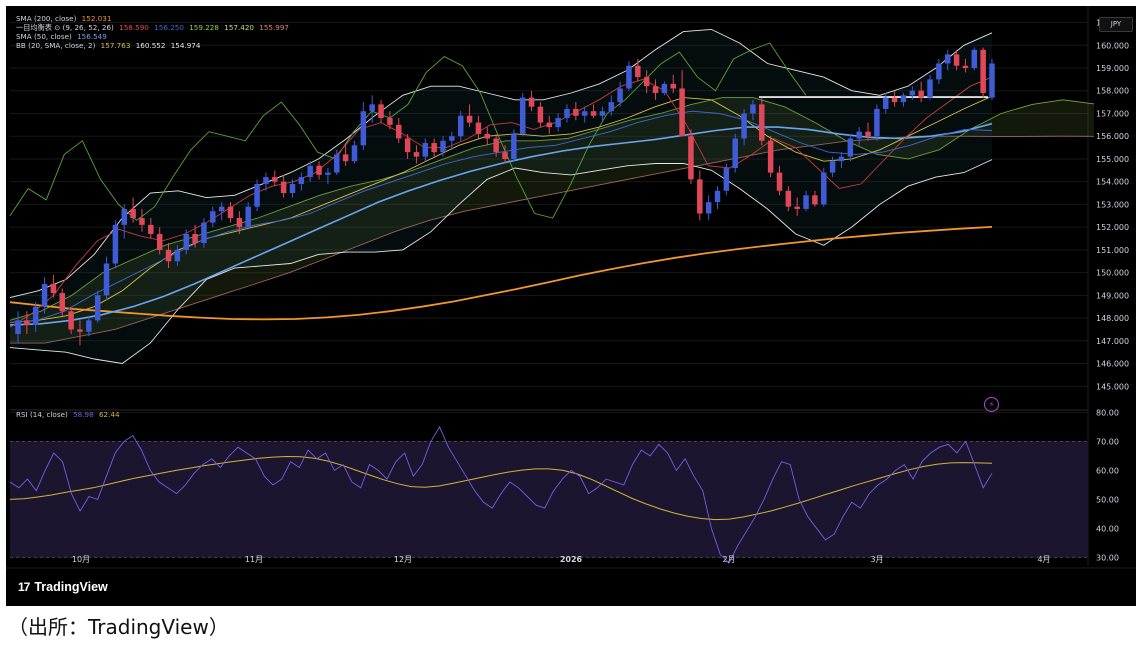 Image resolution: width=1142 pixels, height=650 pixels. Describe the element at coordinates (115, 45) in the screenshot. I see `legend-bb-basis: 157.763` at that location.